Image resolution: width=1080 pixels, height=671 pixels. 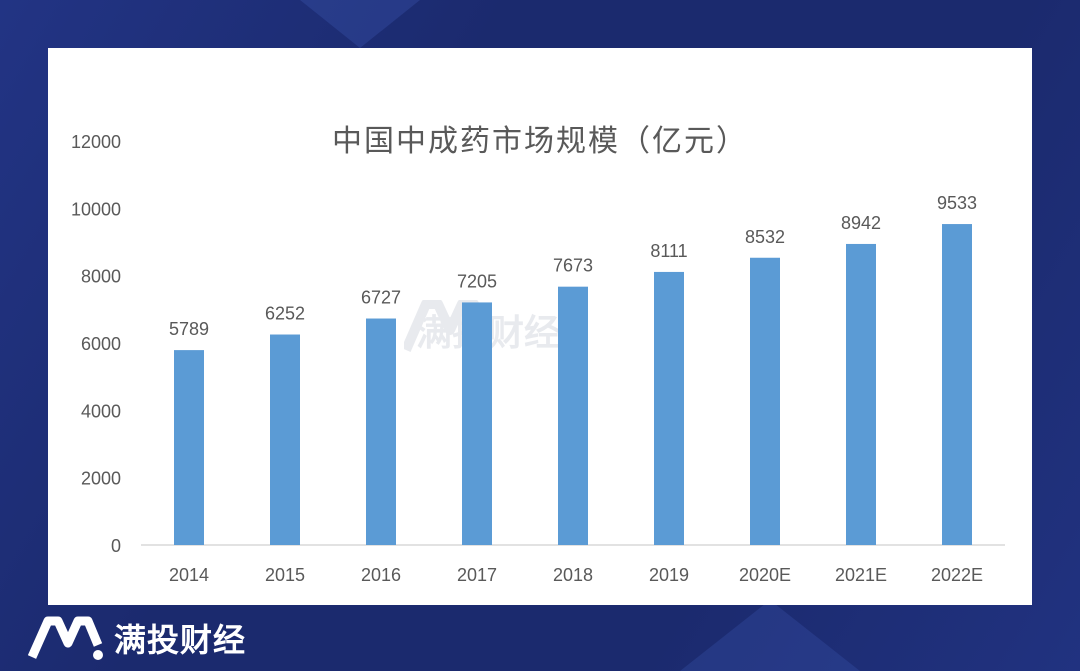 What do you see at coordinates (861, 575) in the screenshot?
I see `x-tick-label: 2021E` at bounding box center [861, 575].